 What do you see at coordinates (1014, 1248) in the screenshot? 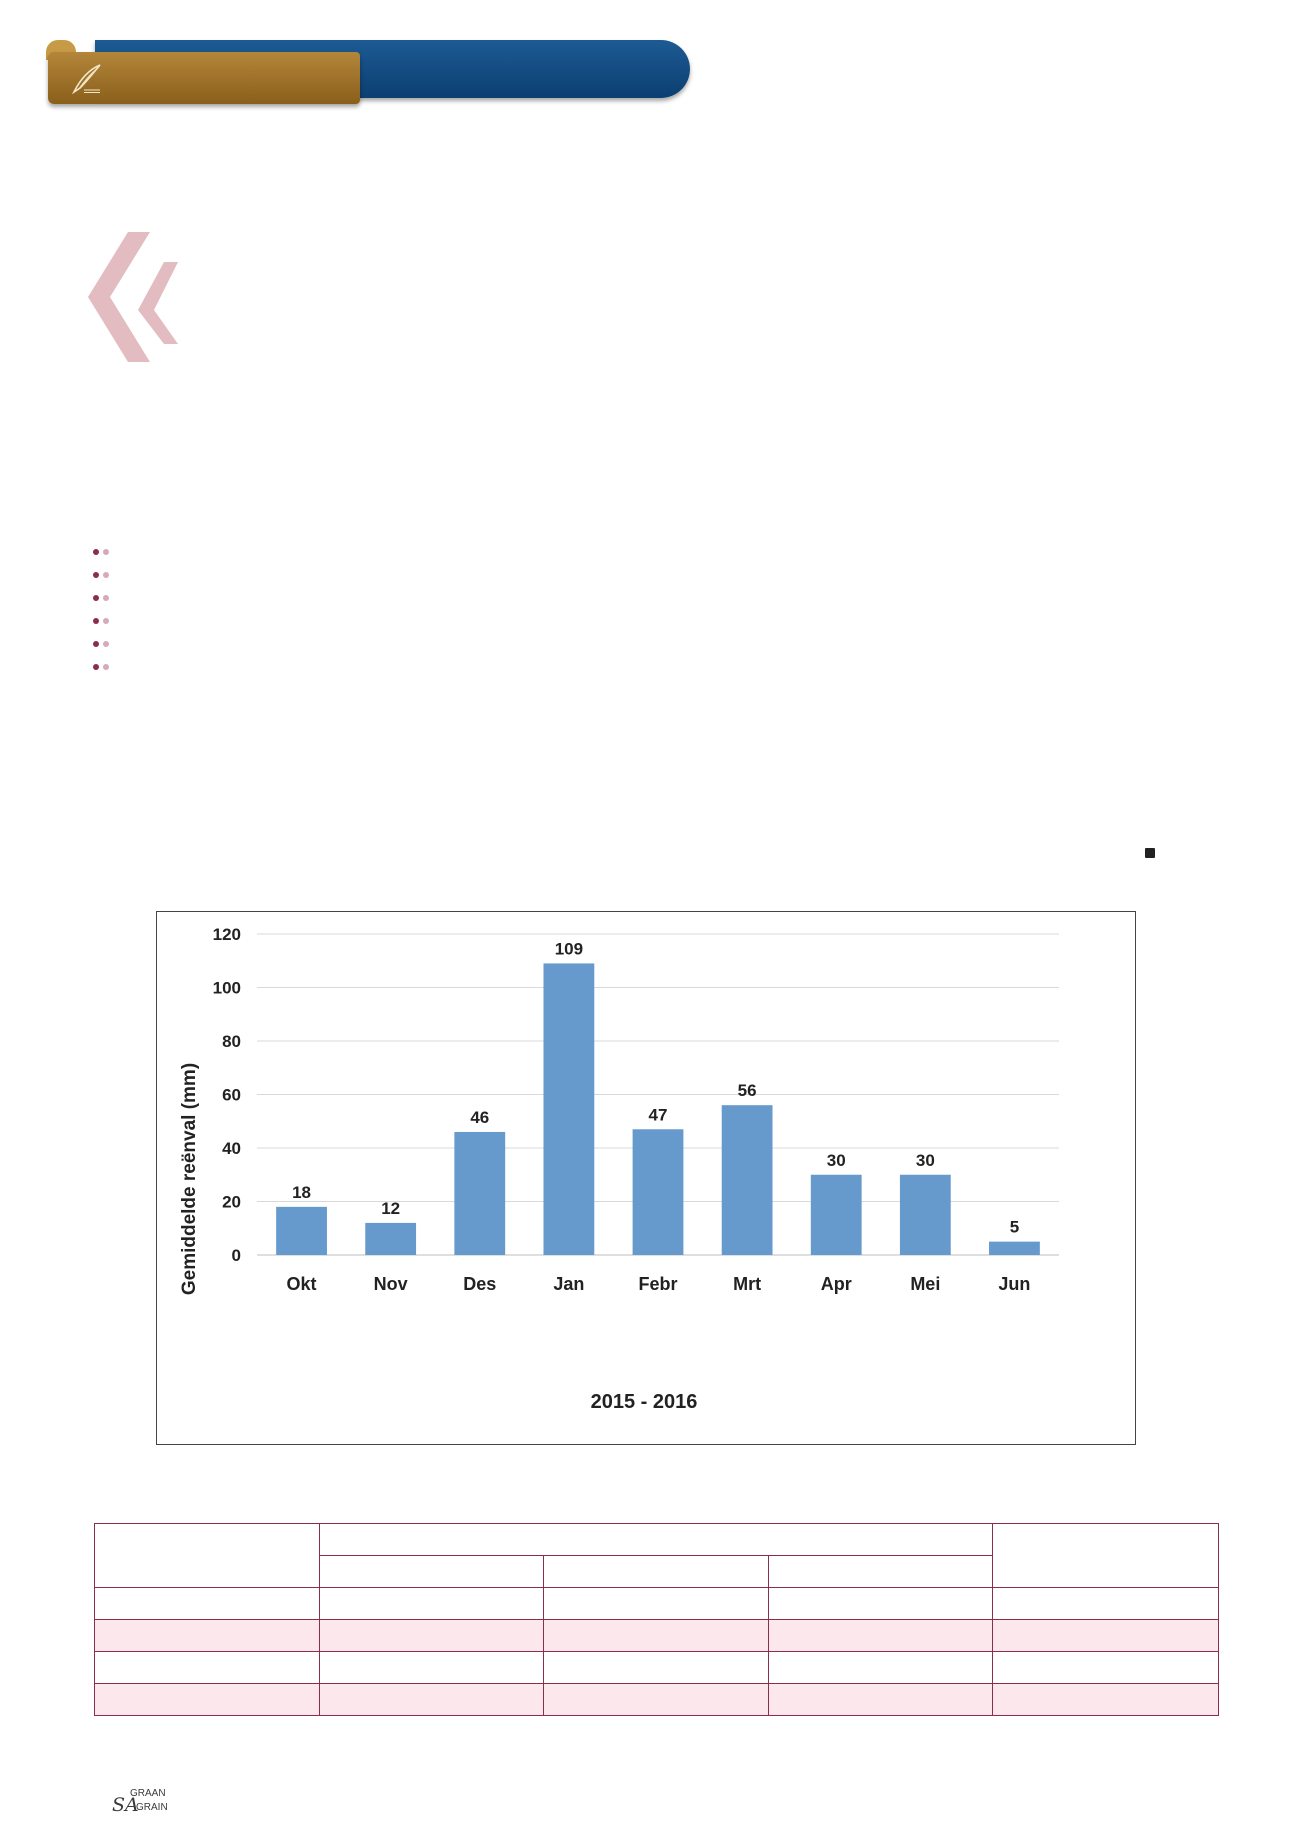
I see `bar-jun` at bounding box center [1014, 1248].